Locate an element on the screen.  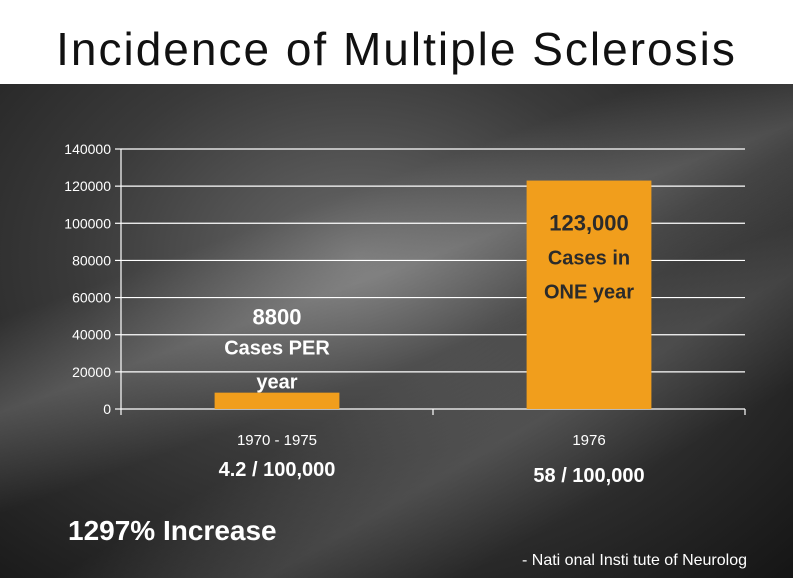
y-tick-label: 140000 is located at coordinates (87, 149).